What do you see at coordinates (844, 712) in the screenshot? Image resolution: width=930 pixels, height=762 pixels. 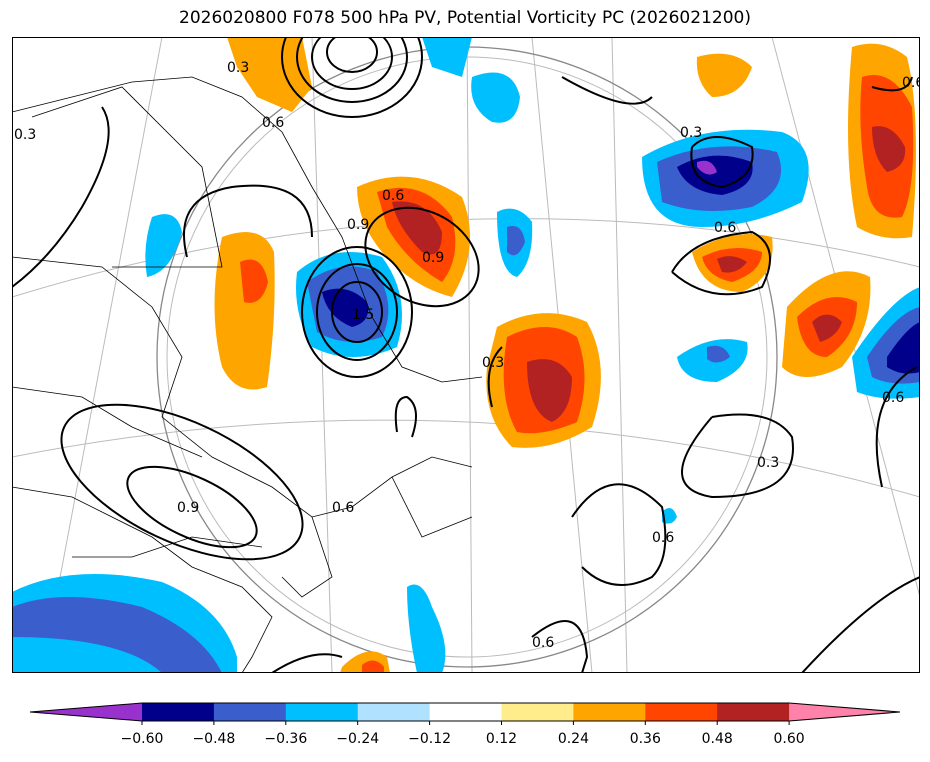 I see `colorbar-extend-max` at bounding box center [844, 712].